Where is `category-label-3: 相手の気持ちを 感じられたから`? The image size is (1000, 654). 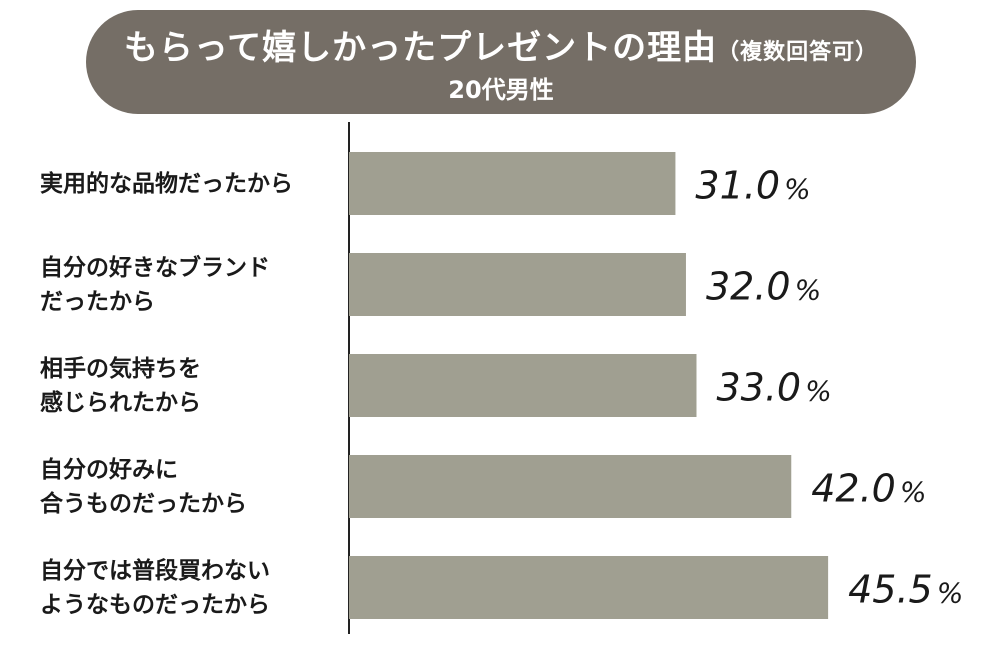 category-label-3: 相手の気持ちを 感じられたから is located at coordinates (120, 385).